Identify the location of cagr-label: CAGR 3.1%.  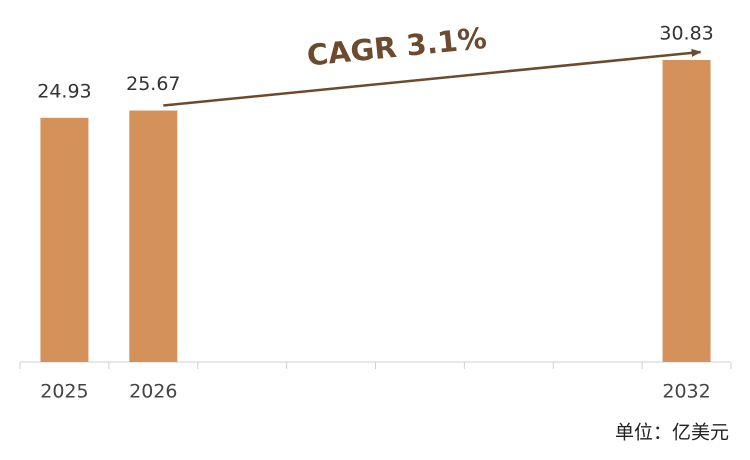
(396, 47).